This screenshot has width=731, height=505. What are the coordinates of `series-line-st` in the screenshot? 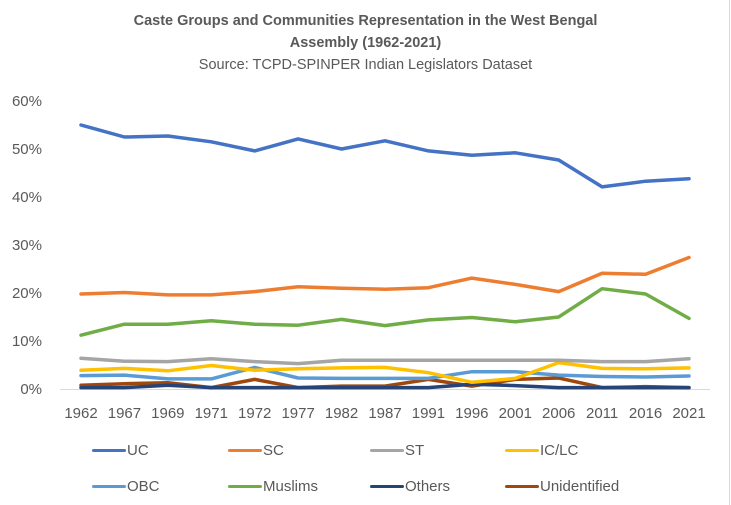 It's located at (385, 361).